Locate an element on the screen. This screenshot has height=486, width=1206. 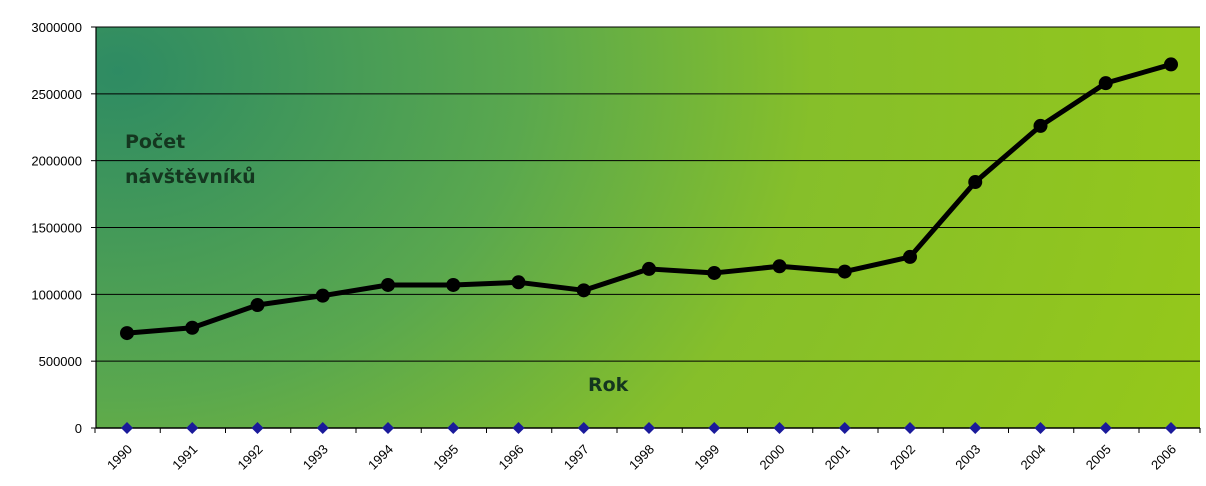
x-tick-label: 1990 is located at coordinates (119, 457).